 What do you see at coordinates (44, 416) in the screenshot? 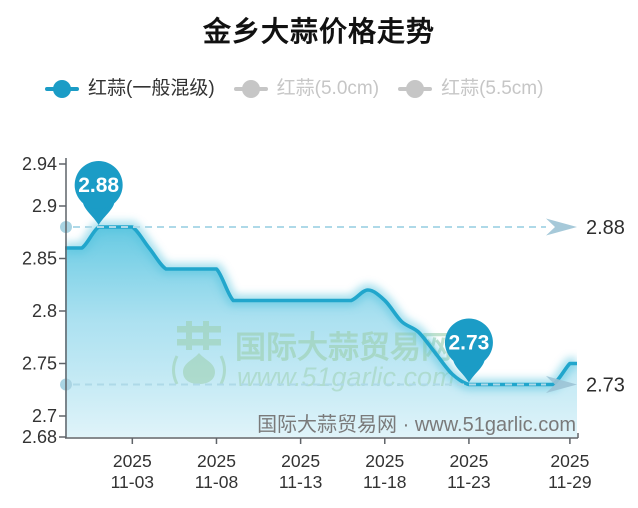
I see `y-axis-label: 2.7` at bounding box center [44, 416].